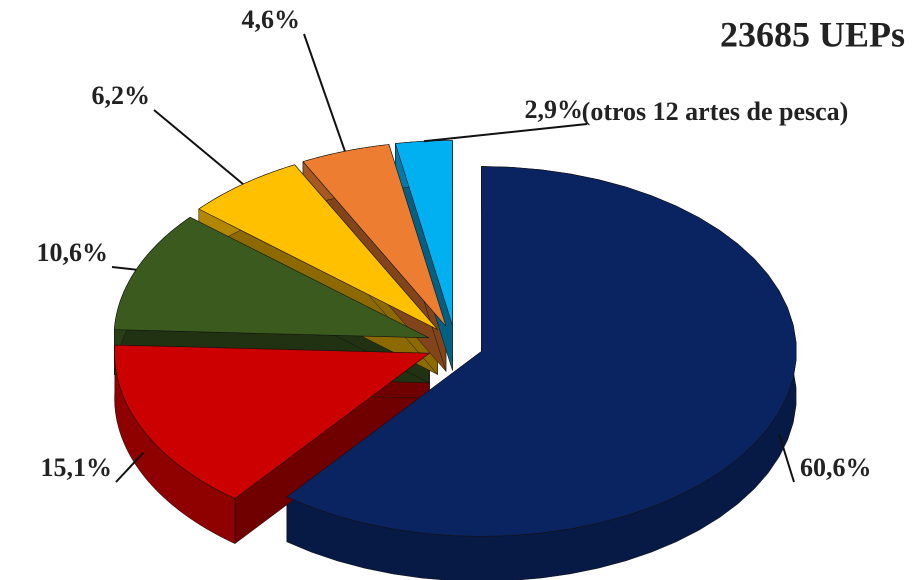  I want to click on annotation-box: (otros 12 artes de pesca), so click(715, 111).